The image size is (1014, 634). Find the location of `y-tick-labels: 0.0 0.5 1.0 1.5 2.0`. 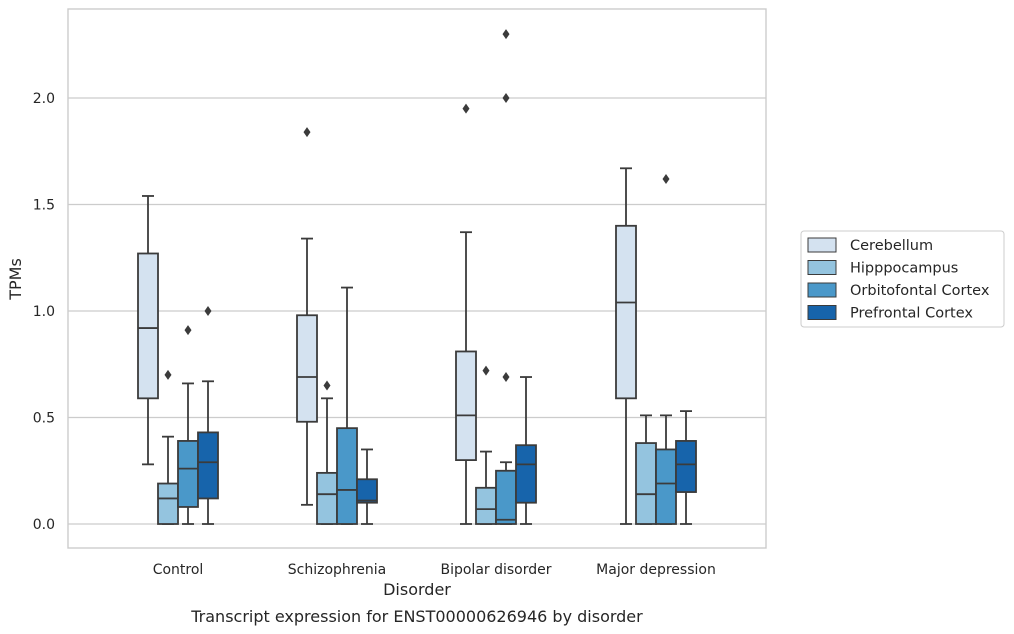

y-tick-labels: 0.0 0.5 1.0 1.5 2.0 is located at coordinates (44, 312).